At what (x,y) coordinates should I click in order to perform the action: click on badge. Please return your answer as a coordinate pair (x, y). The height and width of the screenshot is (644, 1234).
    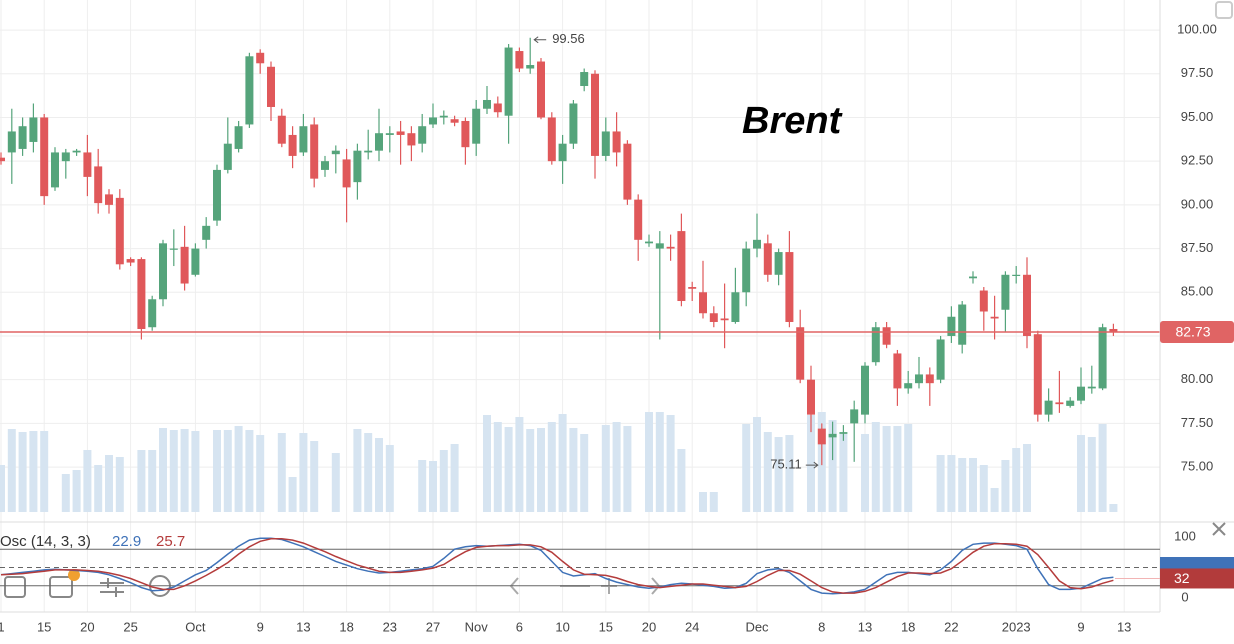
    Looking at the image, I should click on (74, 575).